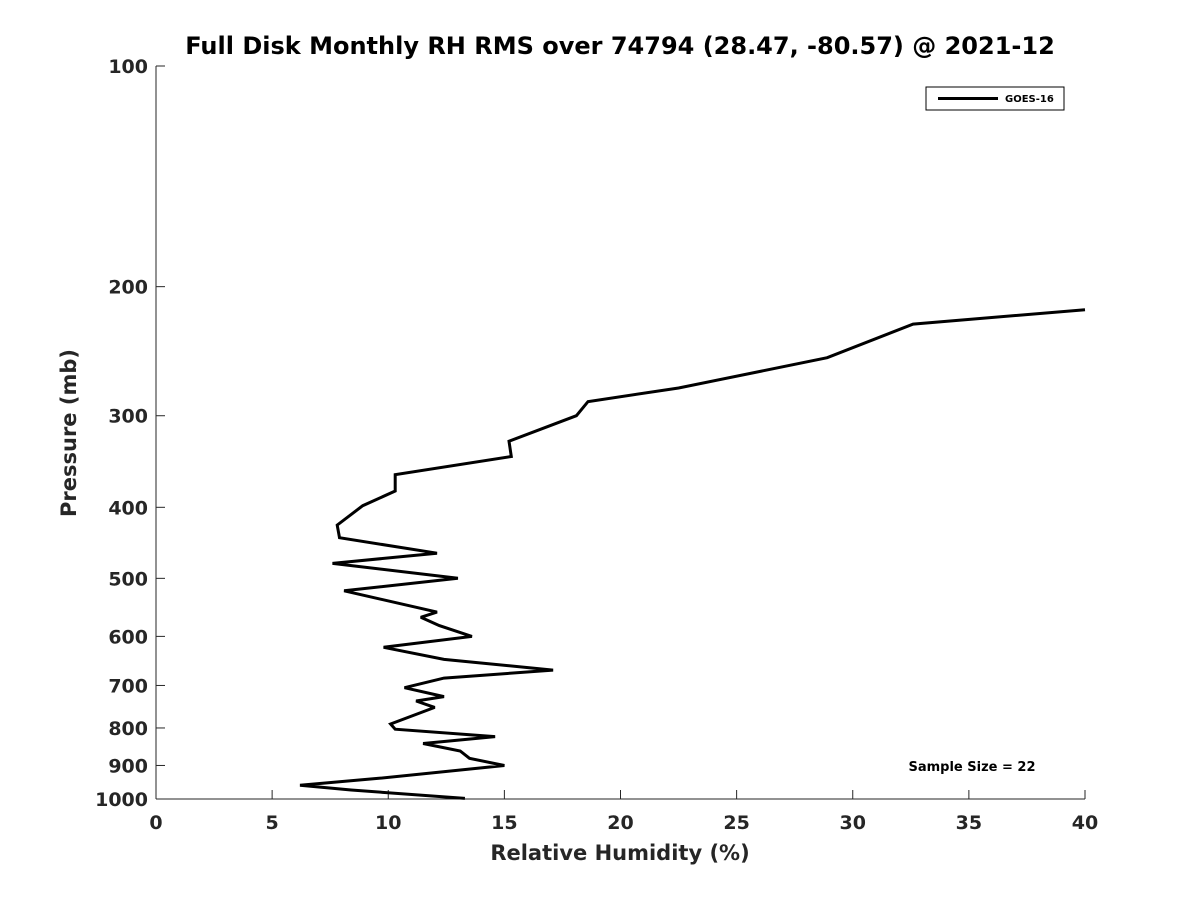 This screenshot has width=1200, height=900. What do you see at coordinates (130, 433) in the screenshot?
I see `y-axis-ticks: 100 200 300 400 500 600 700 800 900 1000` at bounding box center [130, 433].